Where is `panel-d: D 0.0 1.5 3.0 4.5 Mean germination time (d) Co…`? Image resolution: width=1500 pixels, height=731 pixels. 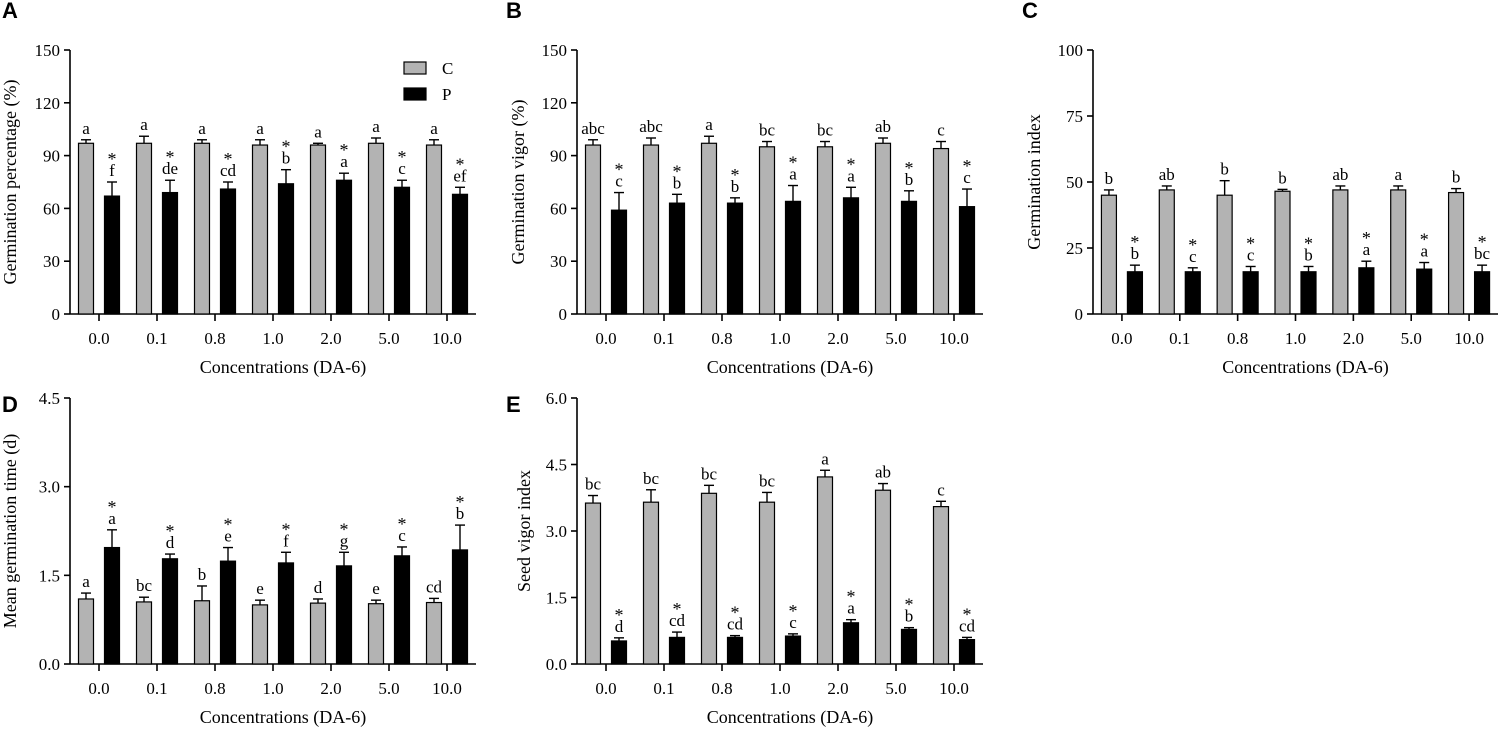
panel-d: D 0.0 1.5 3.0 4.5 Mean germination time (d) Co… is located at coordinates (238, 558).